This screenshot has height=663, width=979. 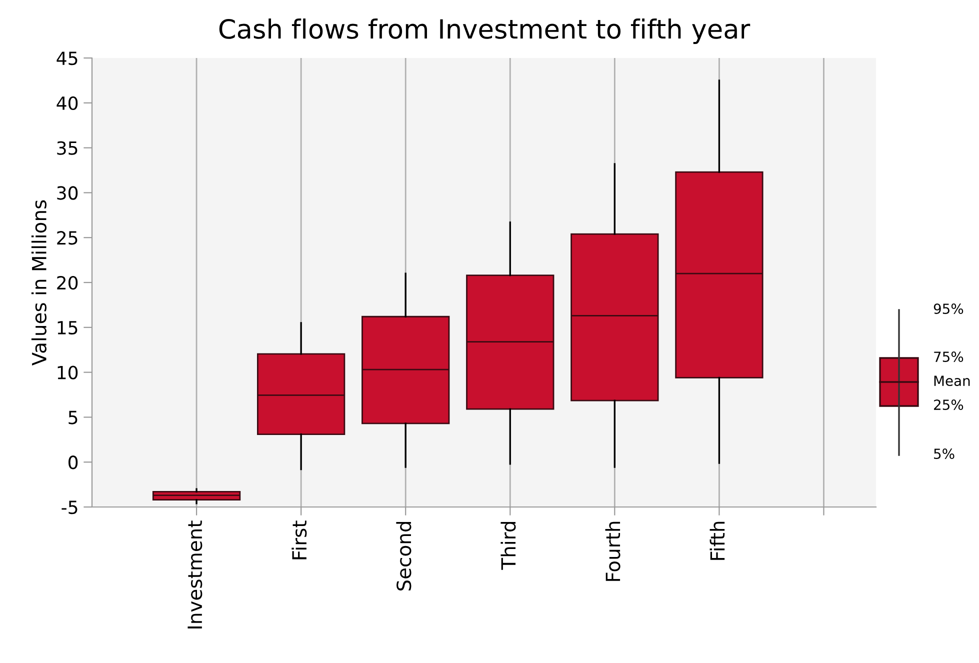 What do you see at coordinates (949, 357) in the screenshot?
I see `text: 75%` at bounding box center [949, 357].